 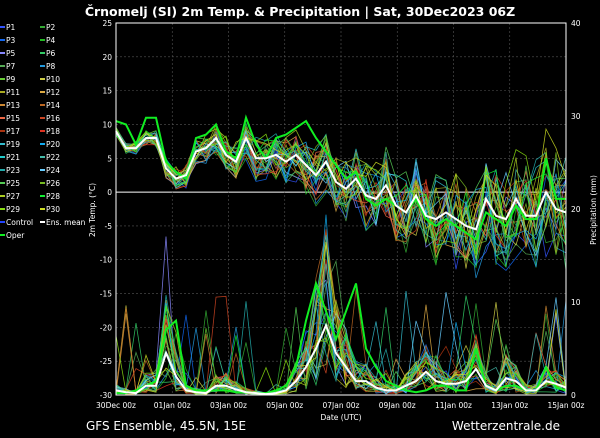 I want to click on y-tick-left: 25, so click(x=107, y=23).